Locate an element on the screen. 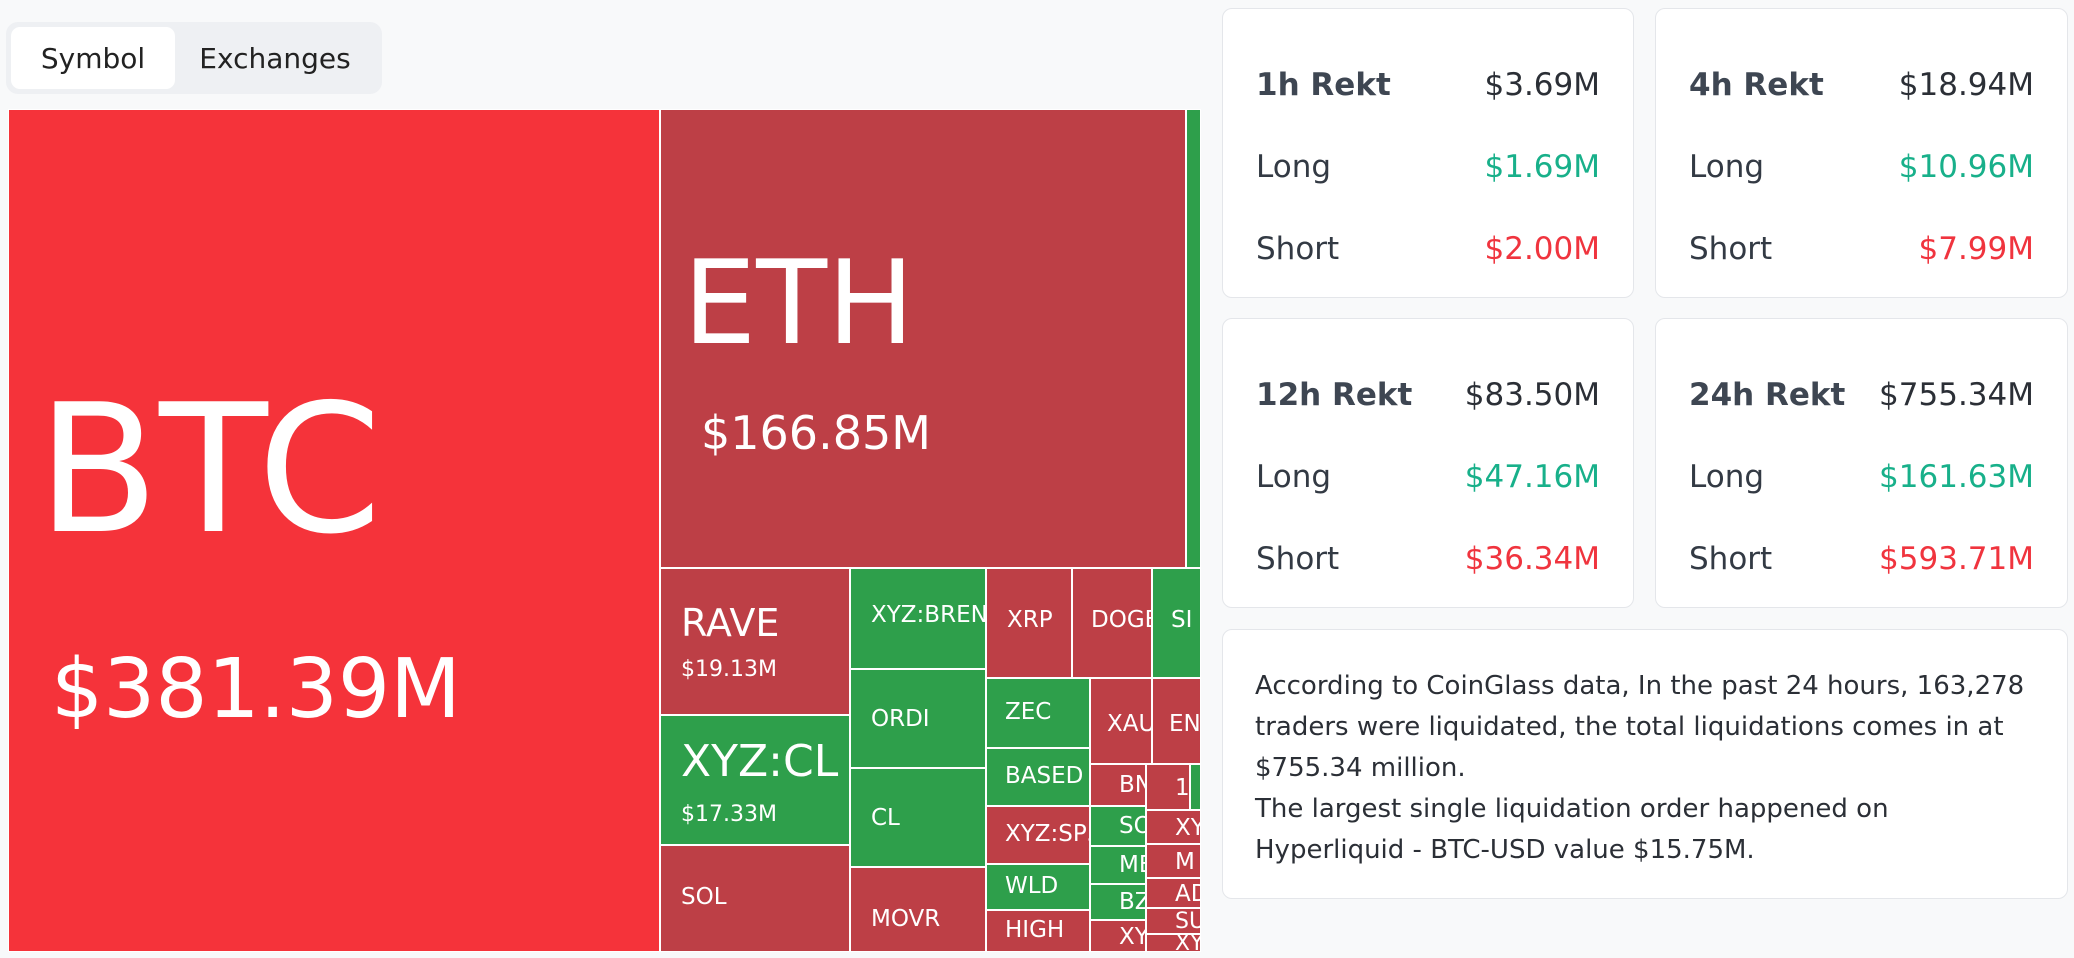  long-value: $10.96M is located at coordinates (1966, 167).